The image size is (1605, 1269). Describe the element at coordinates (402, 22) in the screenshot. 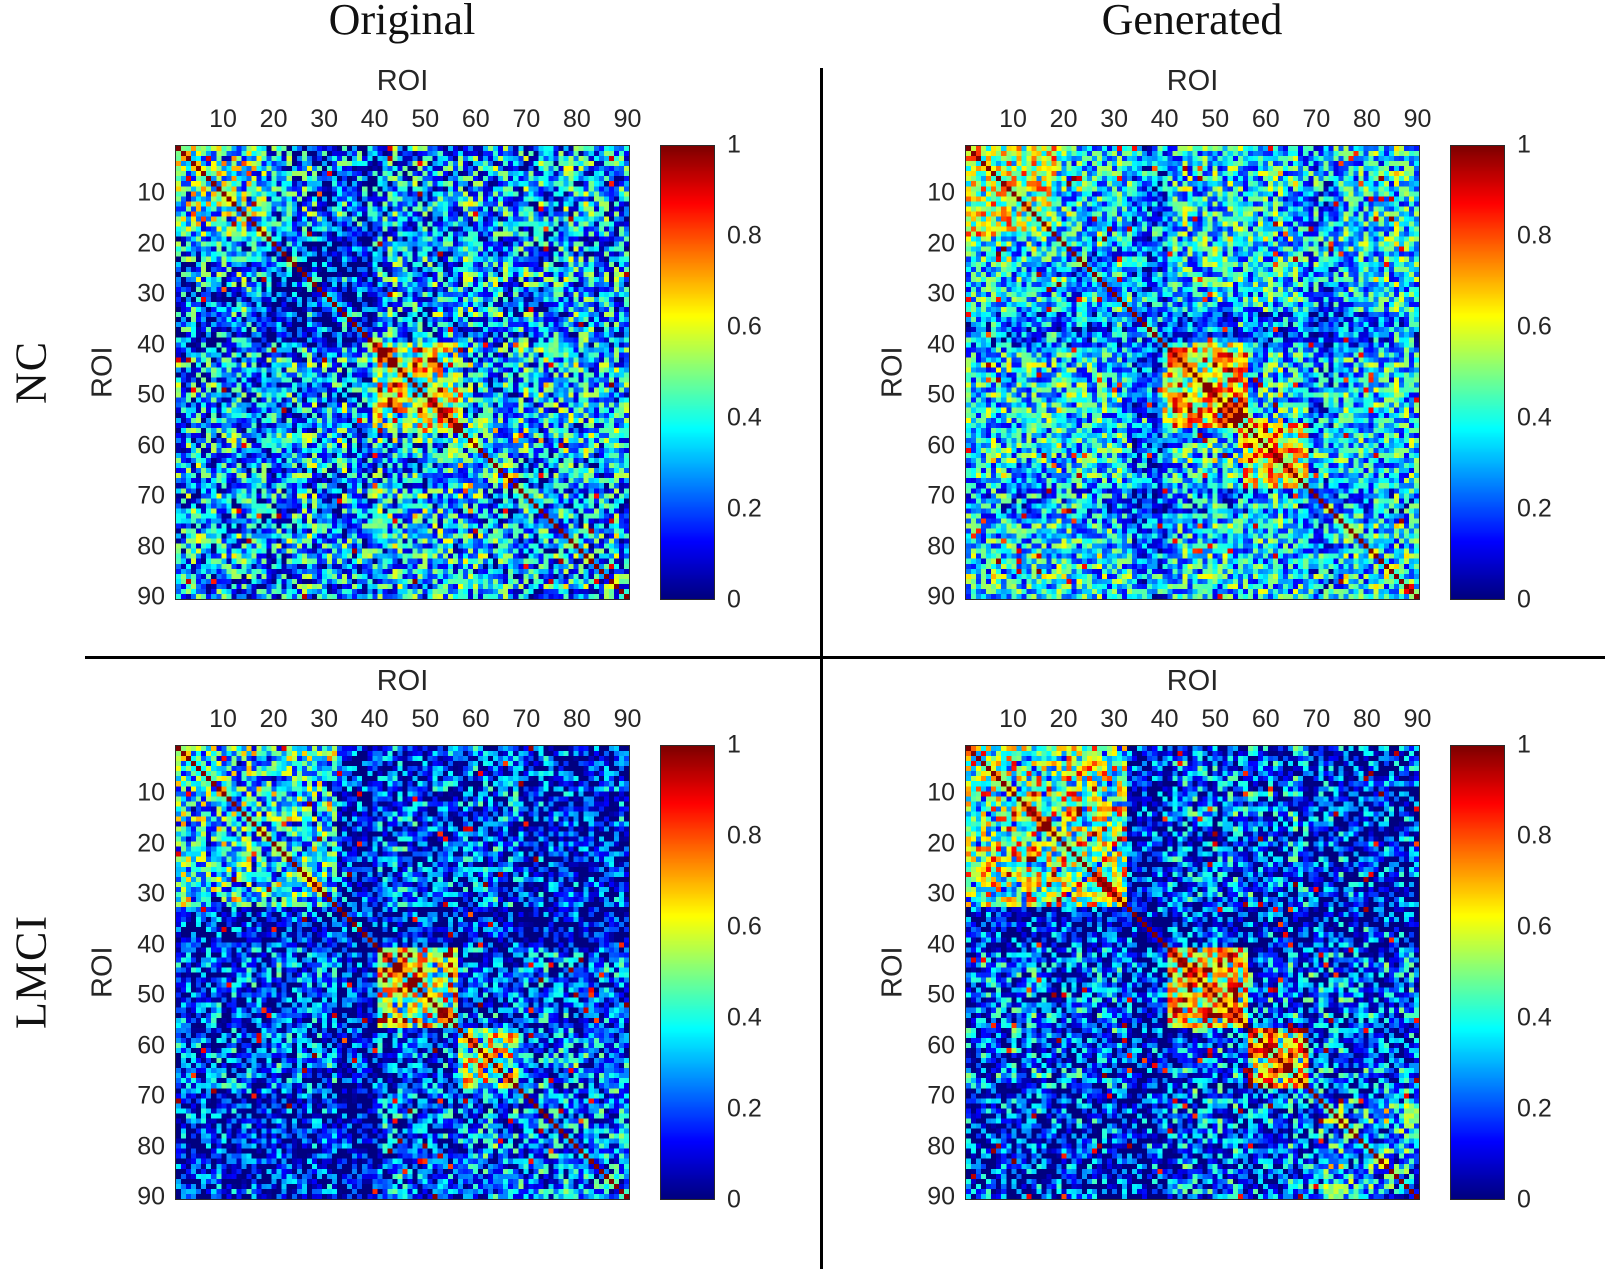

I see `column-title-original: Original` at that location.